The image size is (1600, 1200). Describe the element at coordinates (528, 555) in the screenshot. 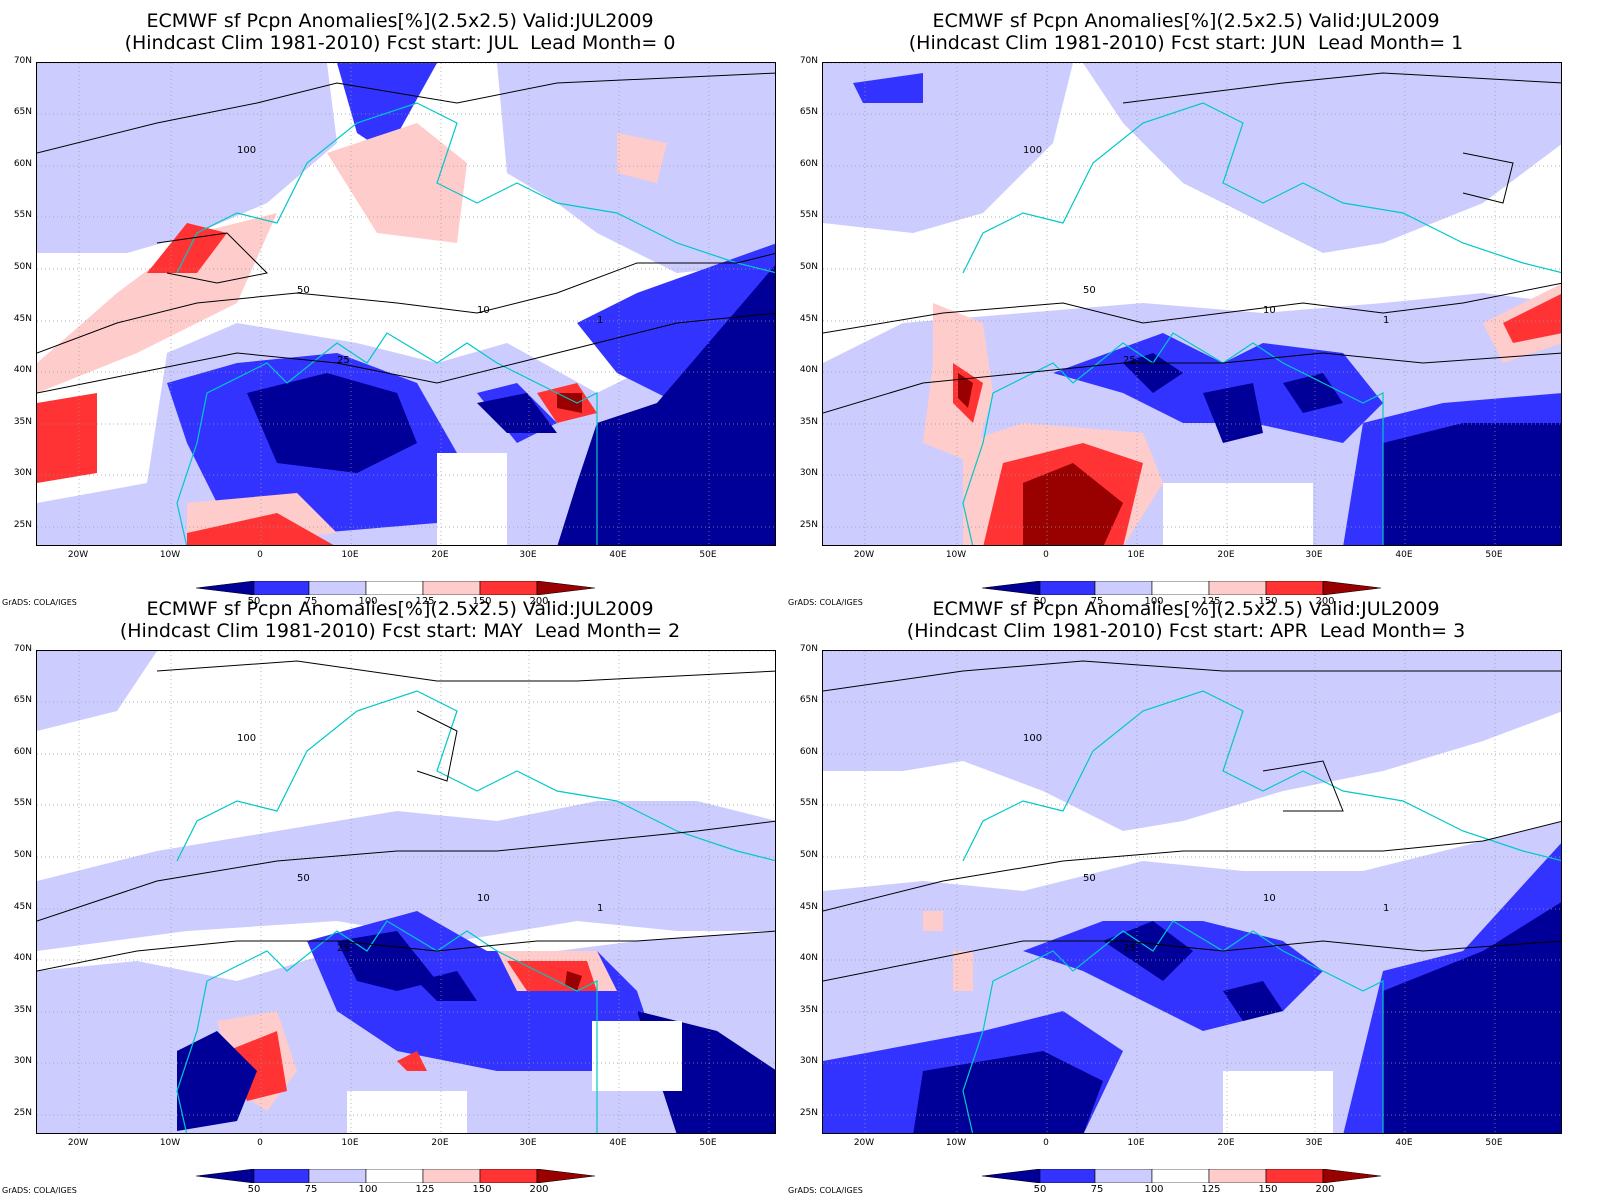

I see `lon-tick-label: 30E` at that location.